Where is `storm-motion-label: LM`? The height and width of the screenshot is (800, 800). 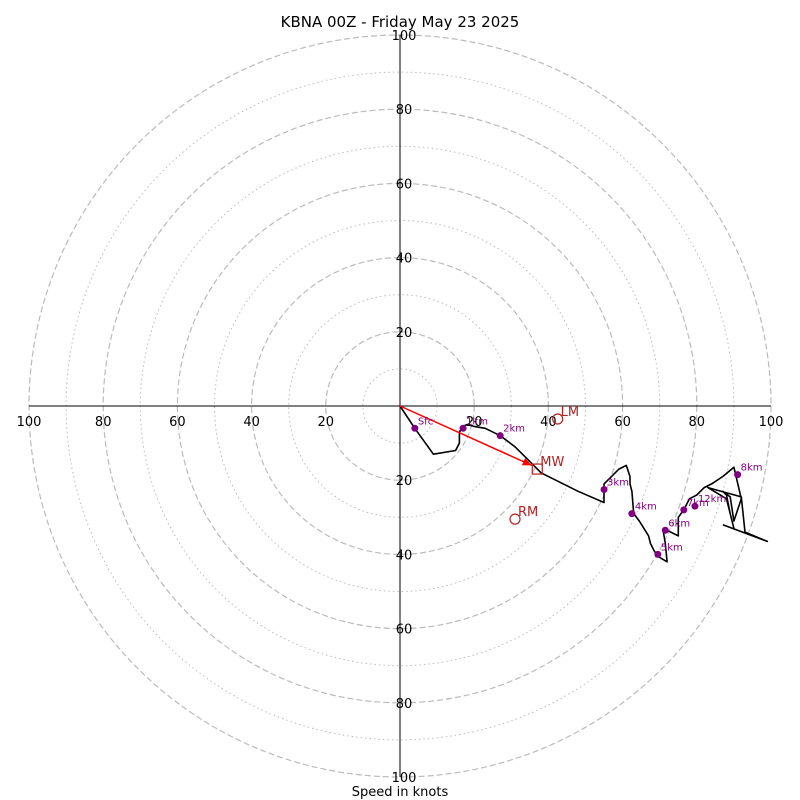 storm-motion-label: LM is located at coordinates (570, 412).